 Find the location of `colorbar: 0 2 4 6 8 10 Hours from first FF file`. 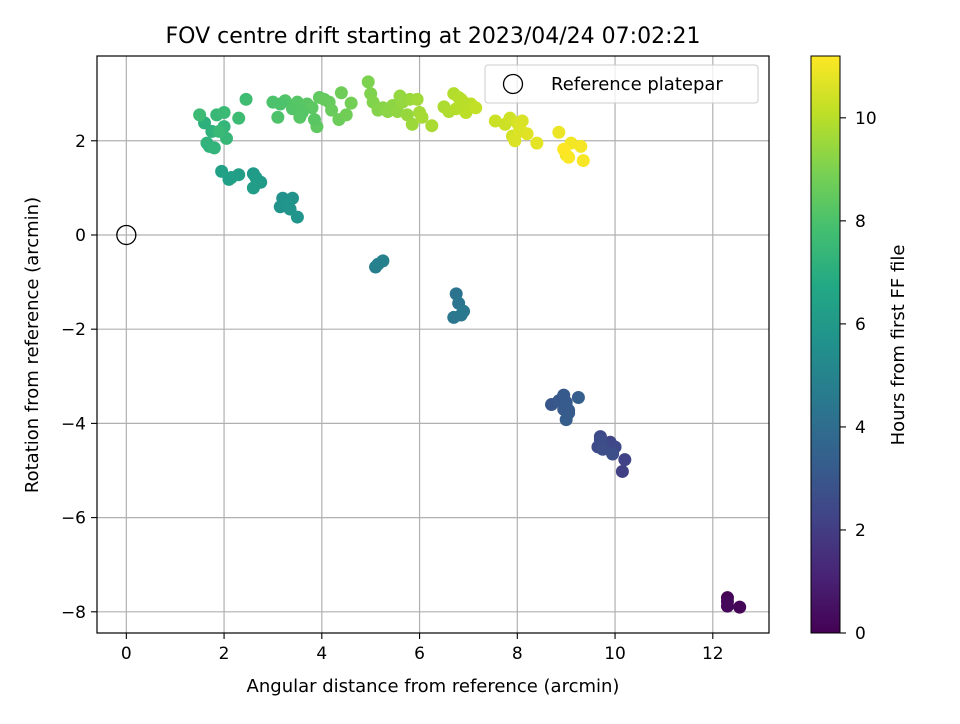

colorbar: 0 2 4 6 8 10 Hours from first FF file is located at coordinates (859, 349).